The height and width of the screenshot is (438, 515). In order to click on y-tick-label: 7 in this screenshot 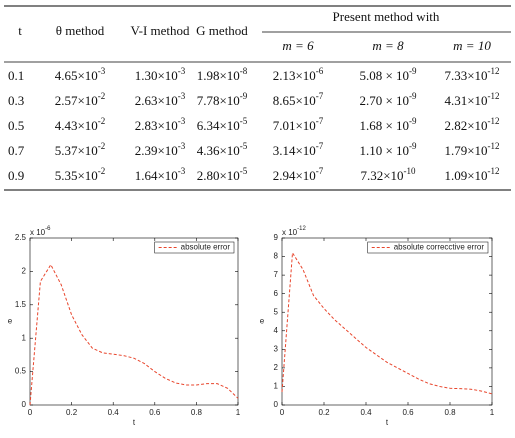, I will do `click(276, 274)`.